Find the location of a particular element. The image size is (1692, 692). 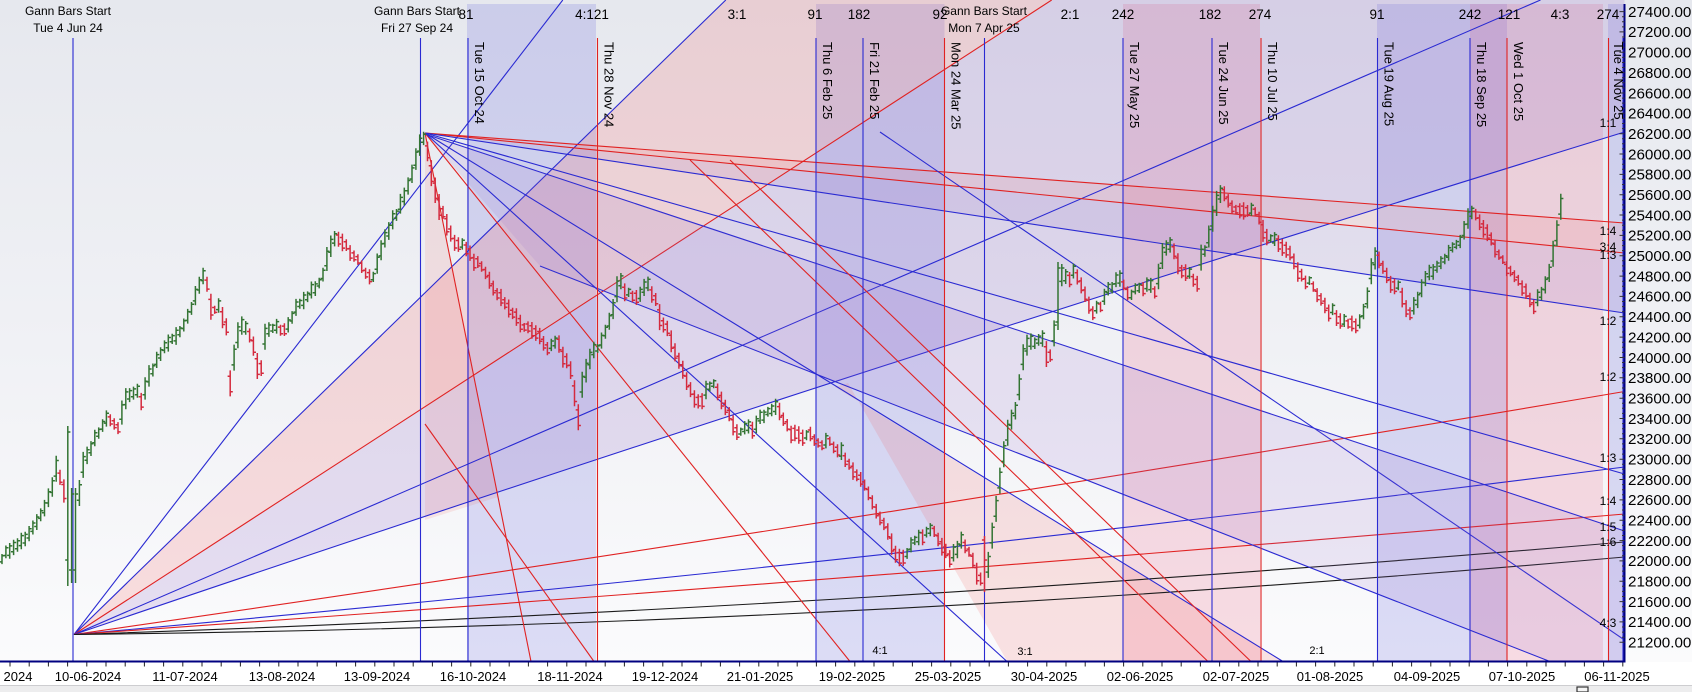

svg-text: 26600.00 is located at coordinates (1659, 93).